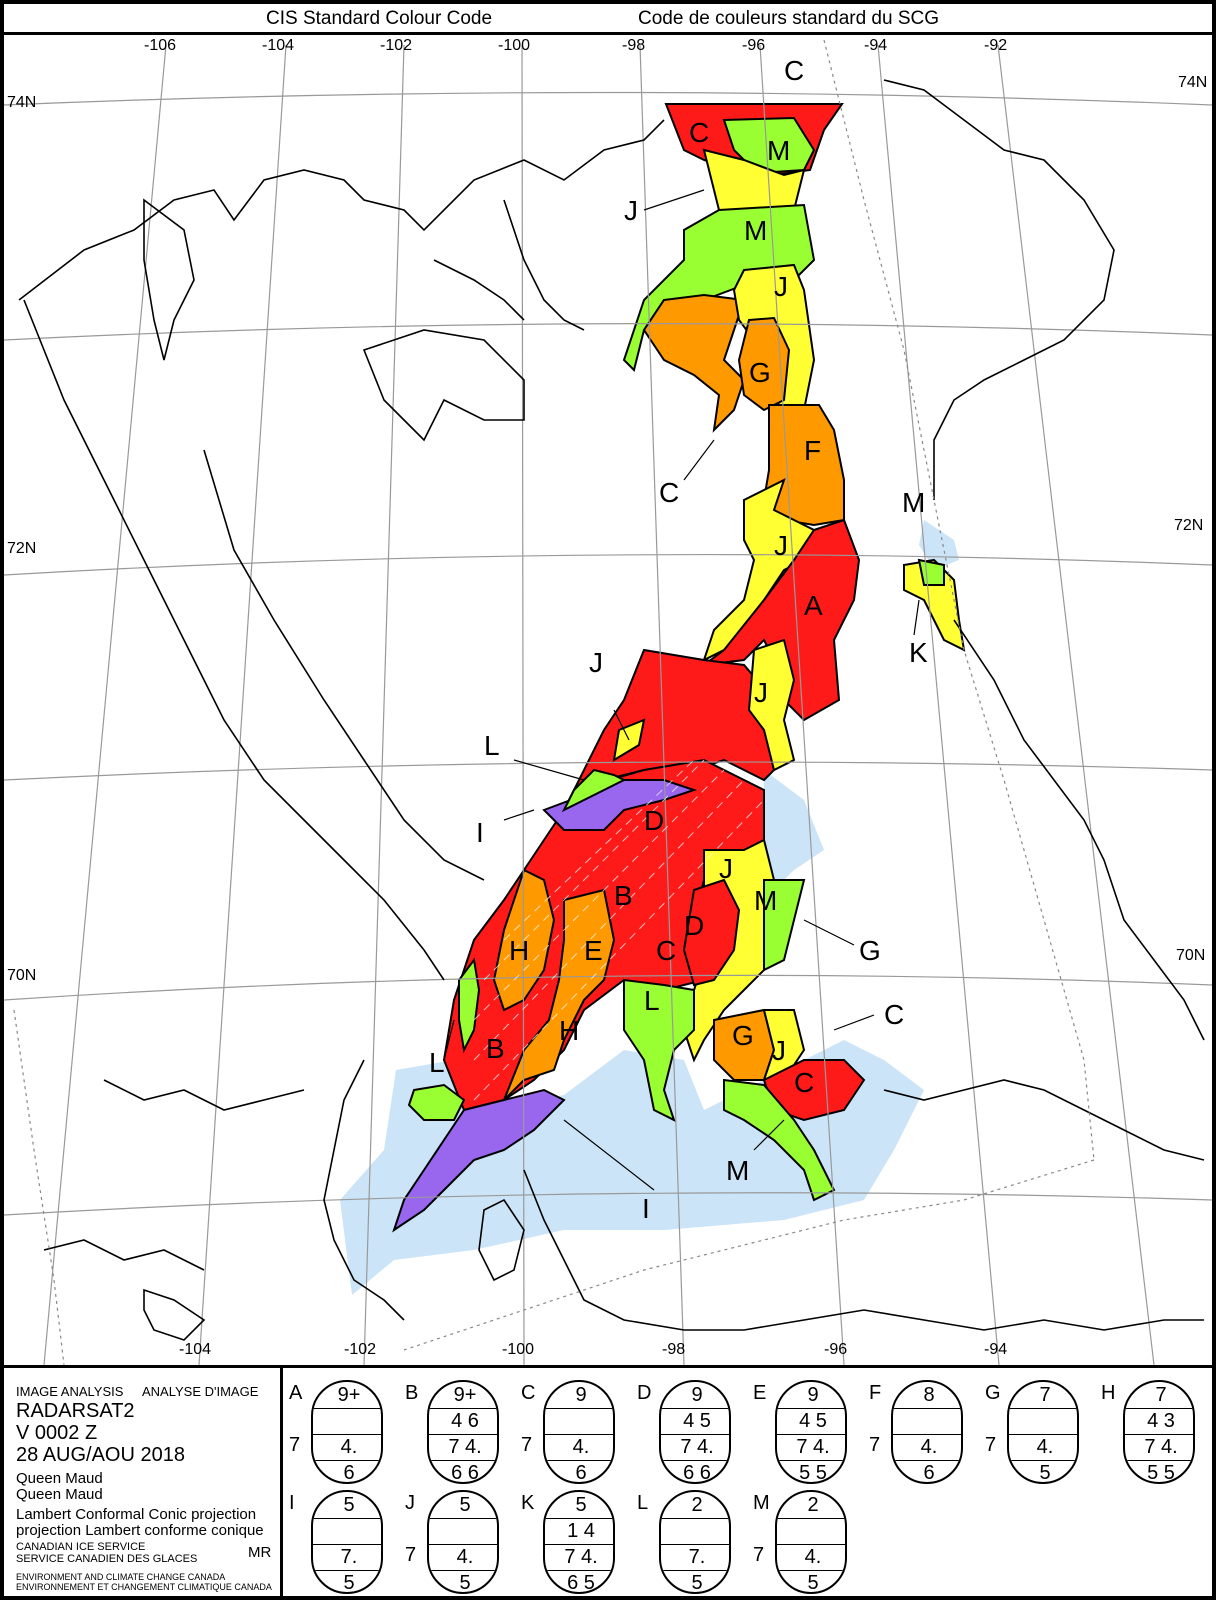 This screenshot has width=1216, height=1600. I want to click on egg-label: B, so click(412, 1393).